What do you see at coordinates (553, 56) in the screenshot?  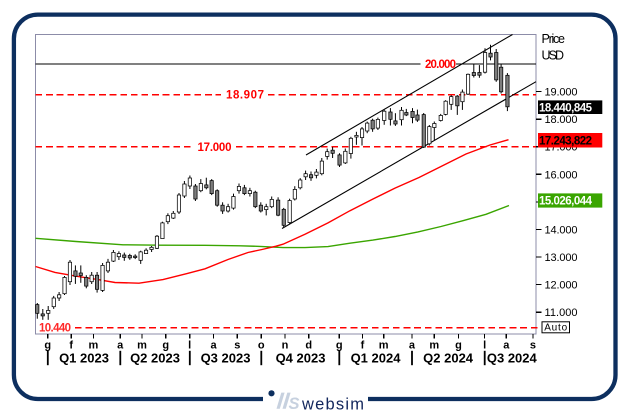 I see `svg-text: USD` at bounding box center [553, 56].